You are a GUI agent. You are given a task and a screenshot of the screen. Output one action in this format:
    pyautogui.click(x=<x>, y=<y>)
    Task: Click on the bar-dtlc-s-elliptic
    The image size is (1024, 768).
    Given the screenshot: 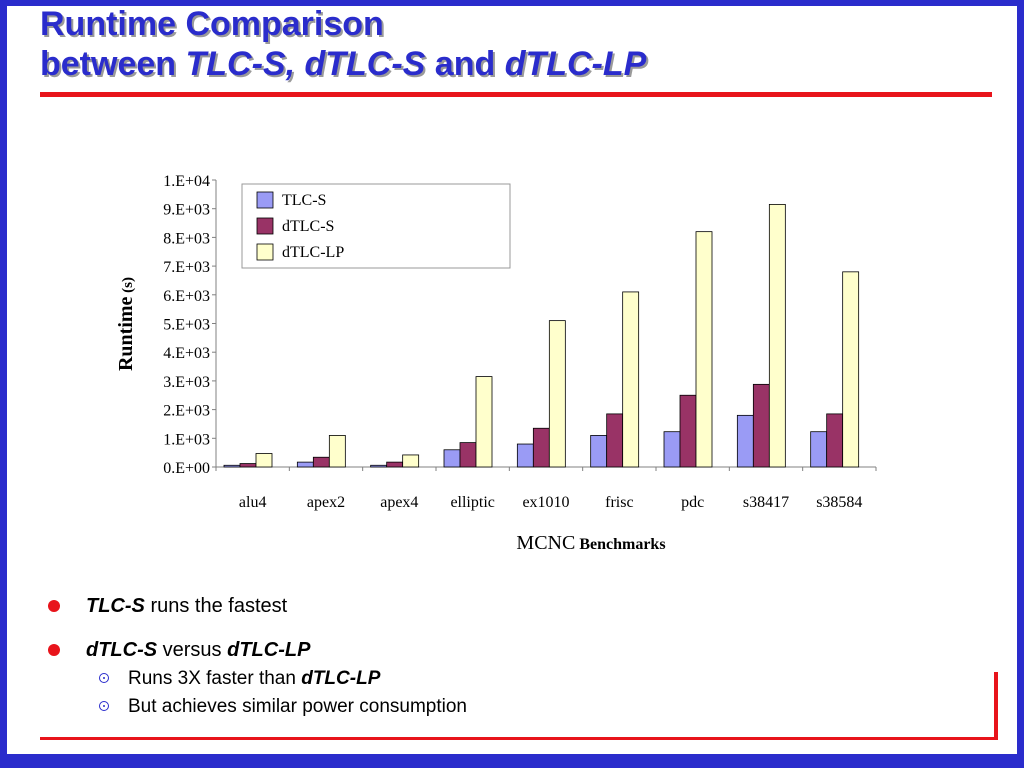 What is the action you would take?
    pyautogui.click(x=468, y=455)
    